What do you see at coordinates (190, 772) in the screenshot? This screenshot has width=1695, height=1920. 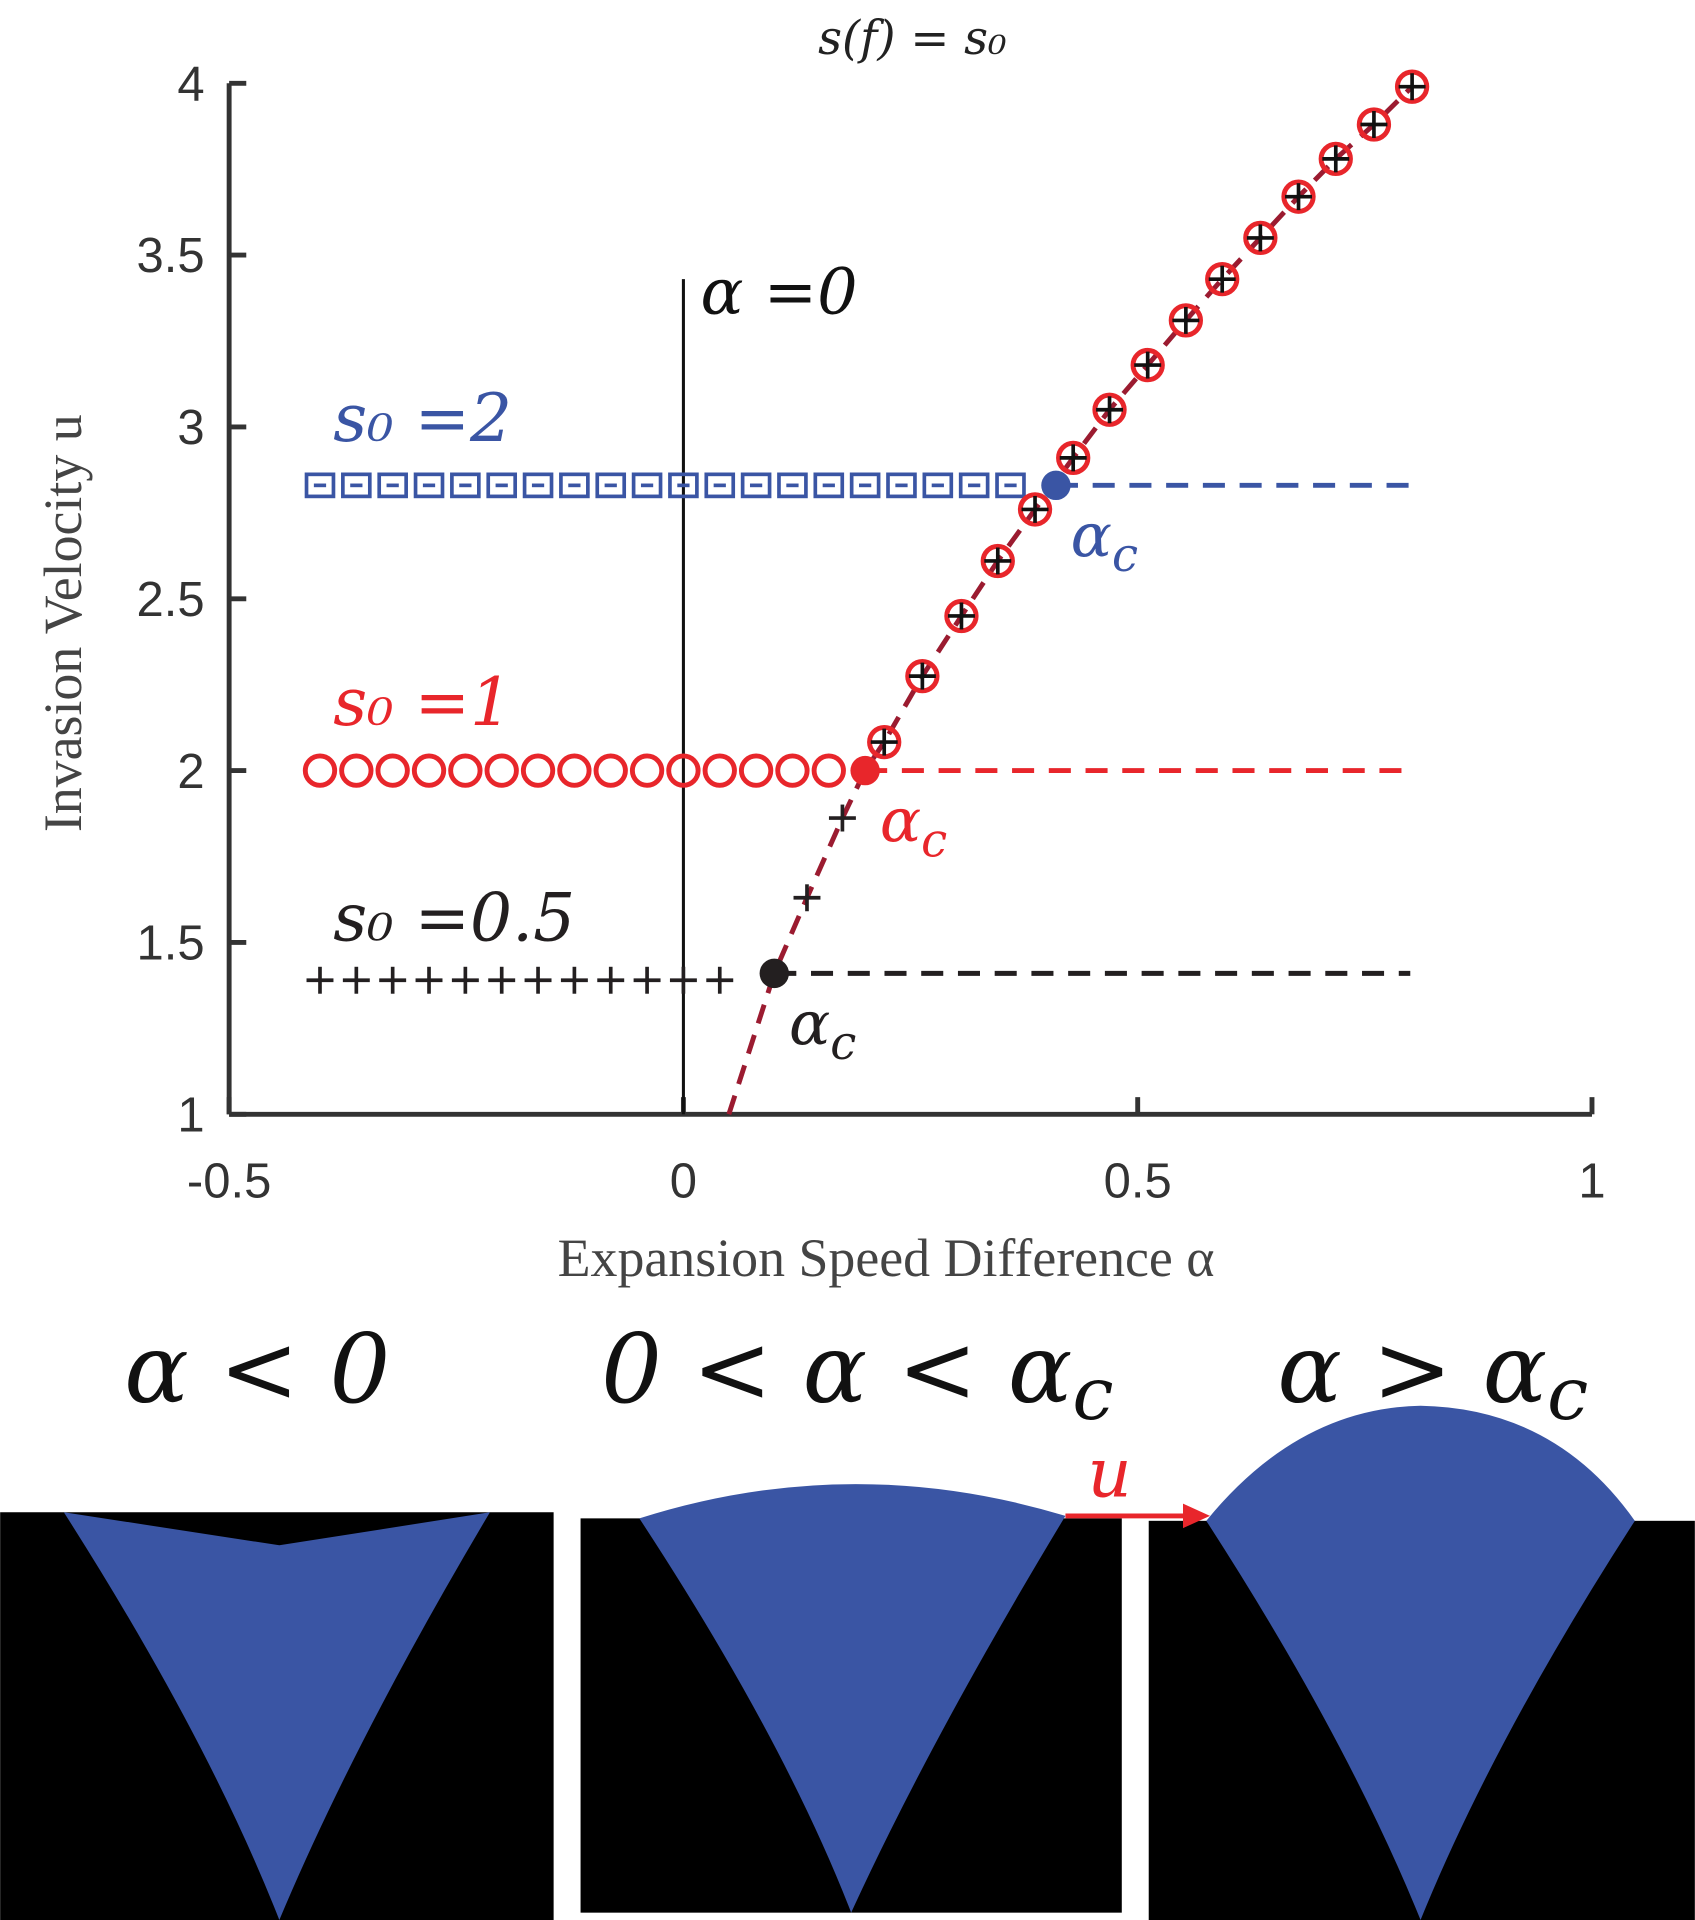 I see `y-tick-label: 2` at bounding box center [190, 772].